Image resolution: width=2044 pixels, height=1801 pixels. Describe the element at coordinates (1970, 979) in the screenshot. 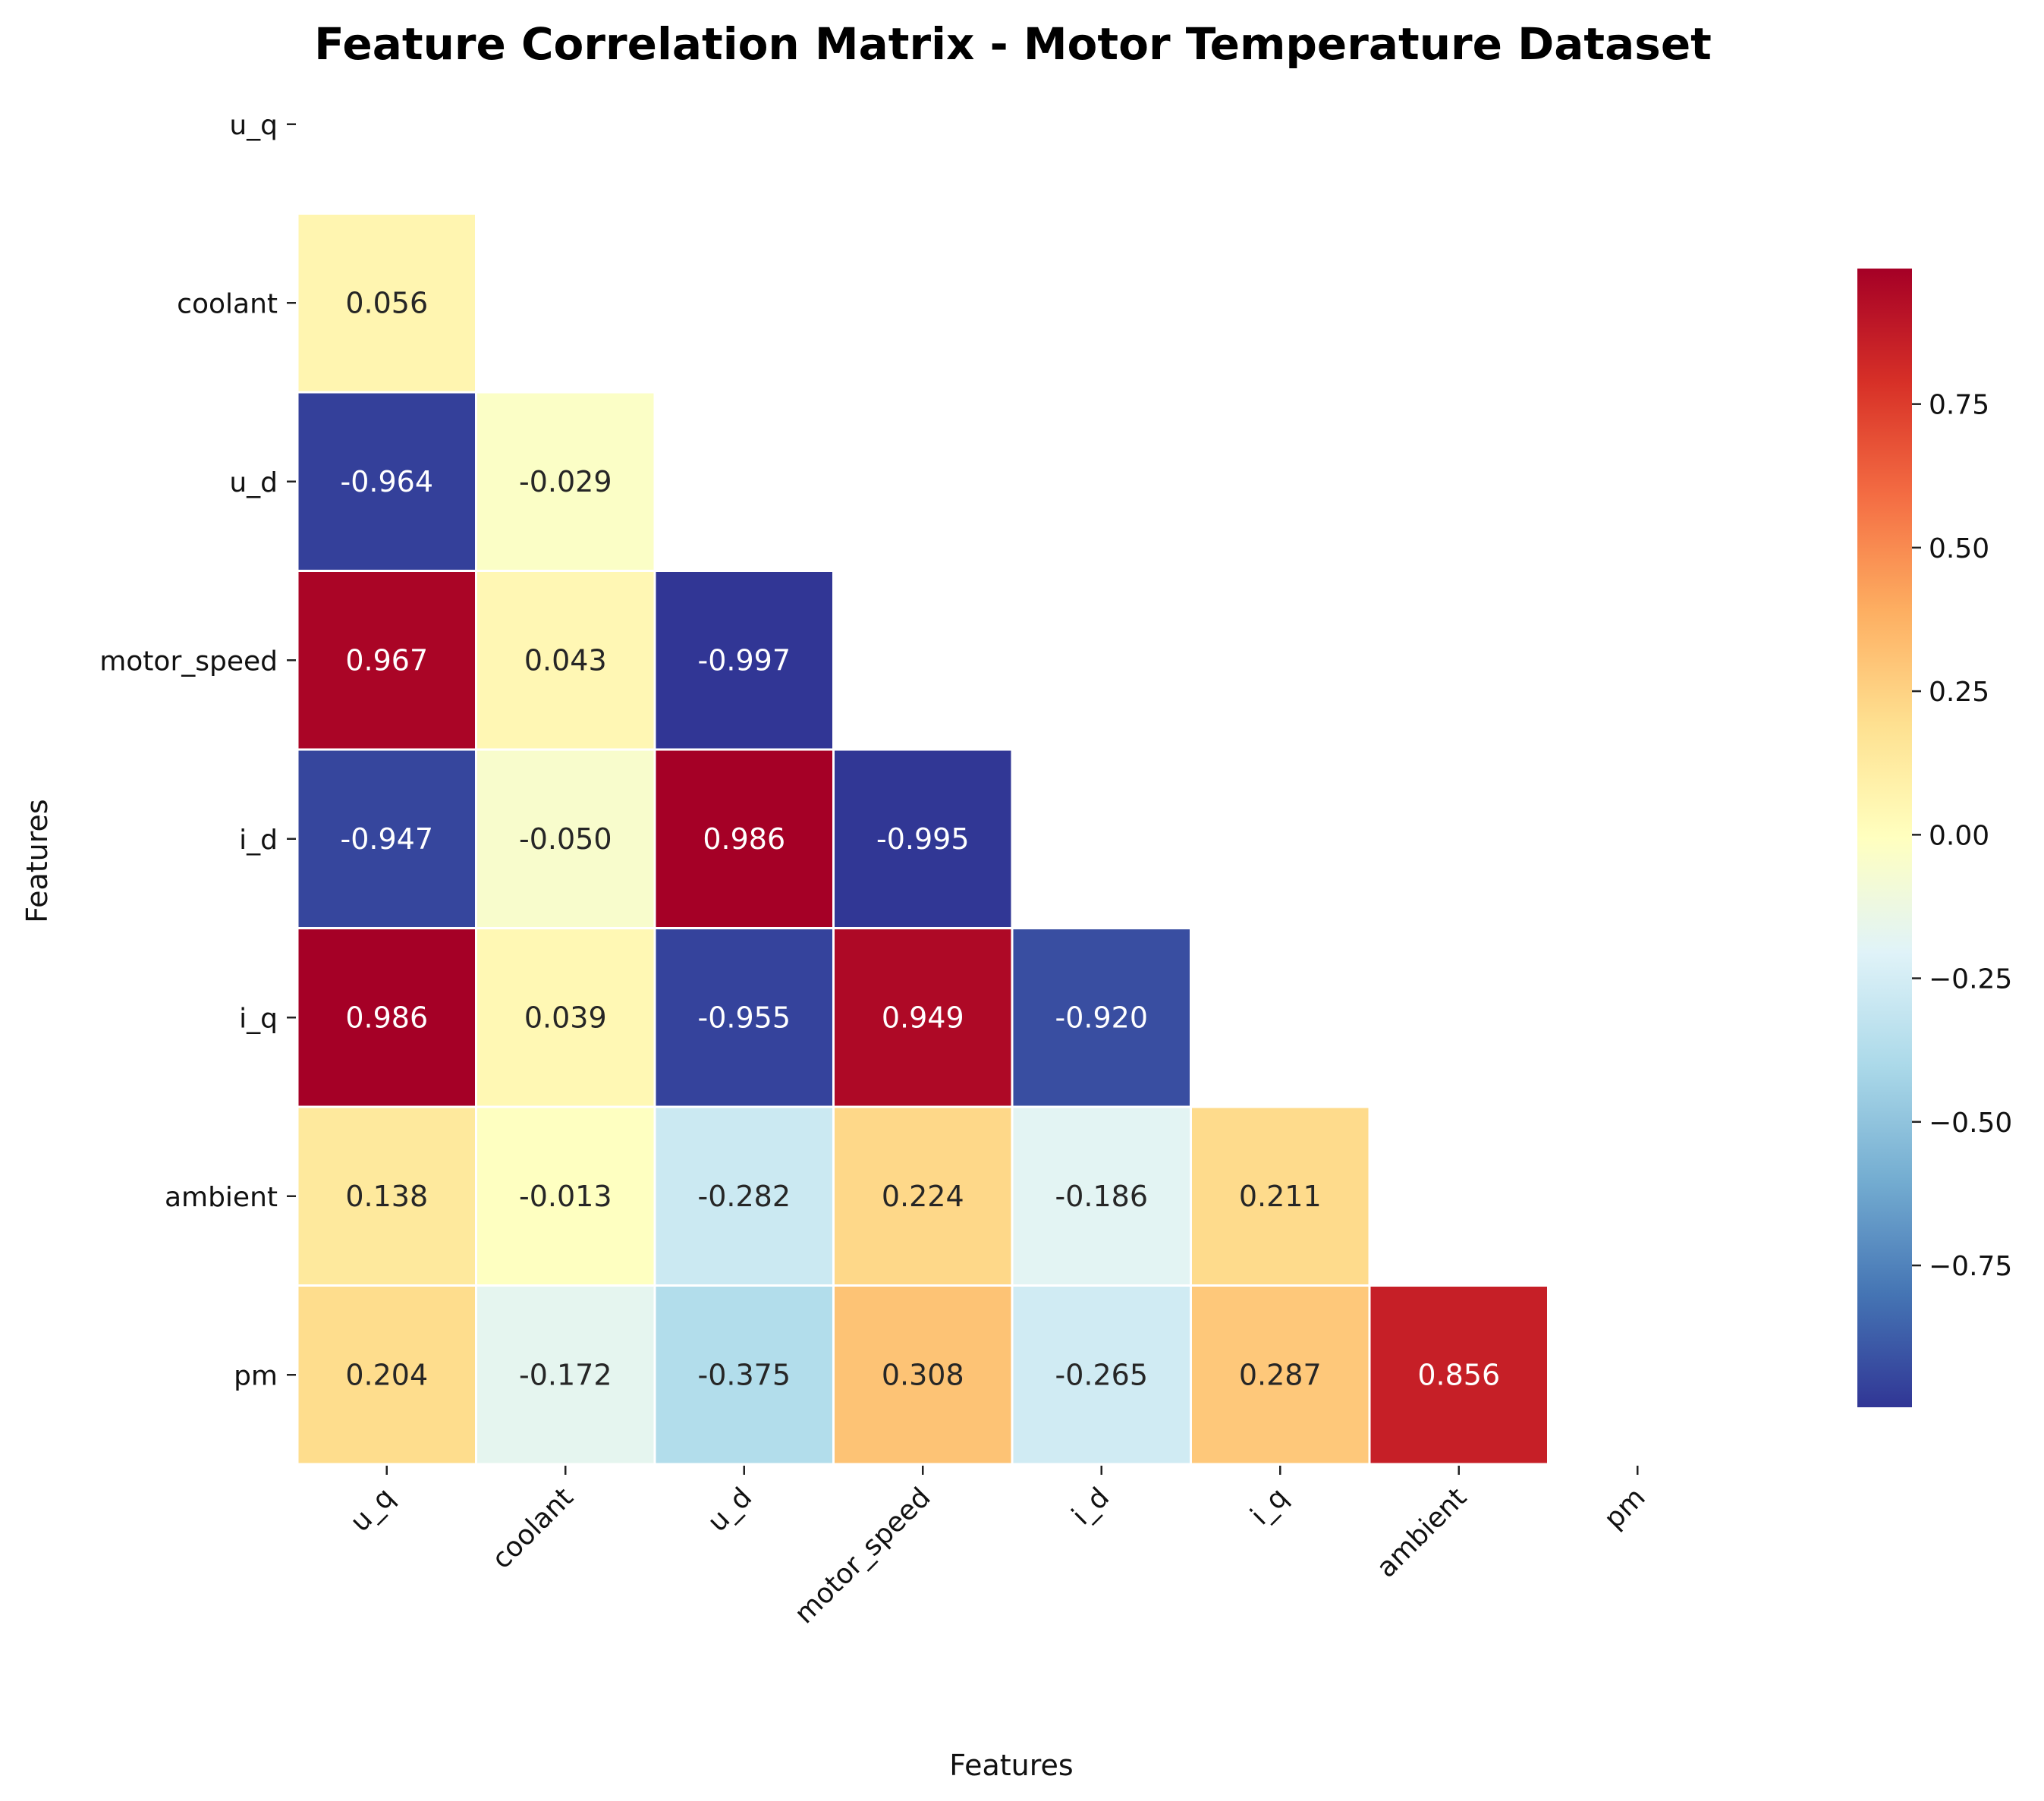

I see `colorbar-tick-label: −0.25` at that location.